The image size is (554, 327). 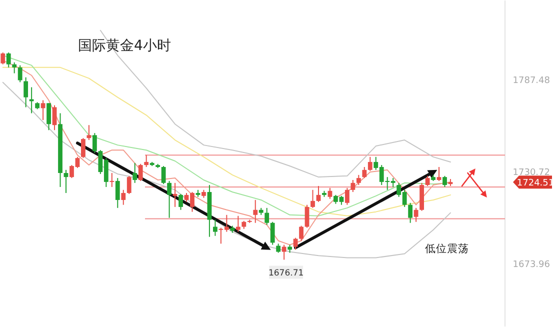 What do you see at coordinates (124, 46) in the screenshot?
I see `title: 国际黄金4小时` at bounding box center [124, 46].